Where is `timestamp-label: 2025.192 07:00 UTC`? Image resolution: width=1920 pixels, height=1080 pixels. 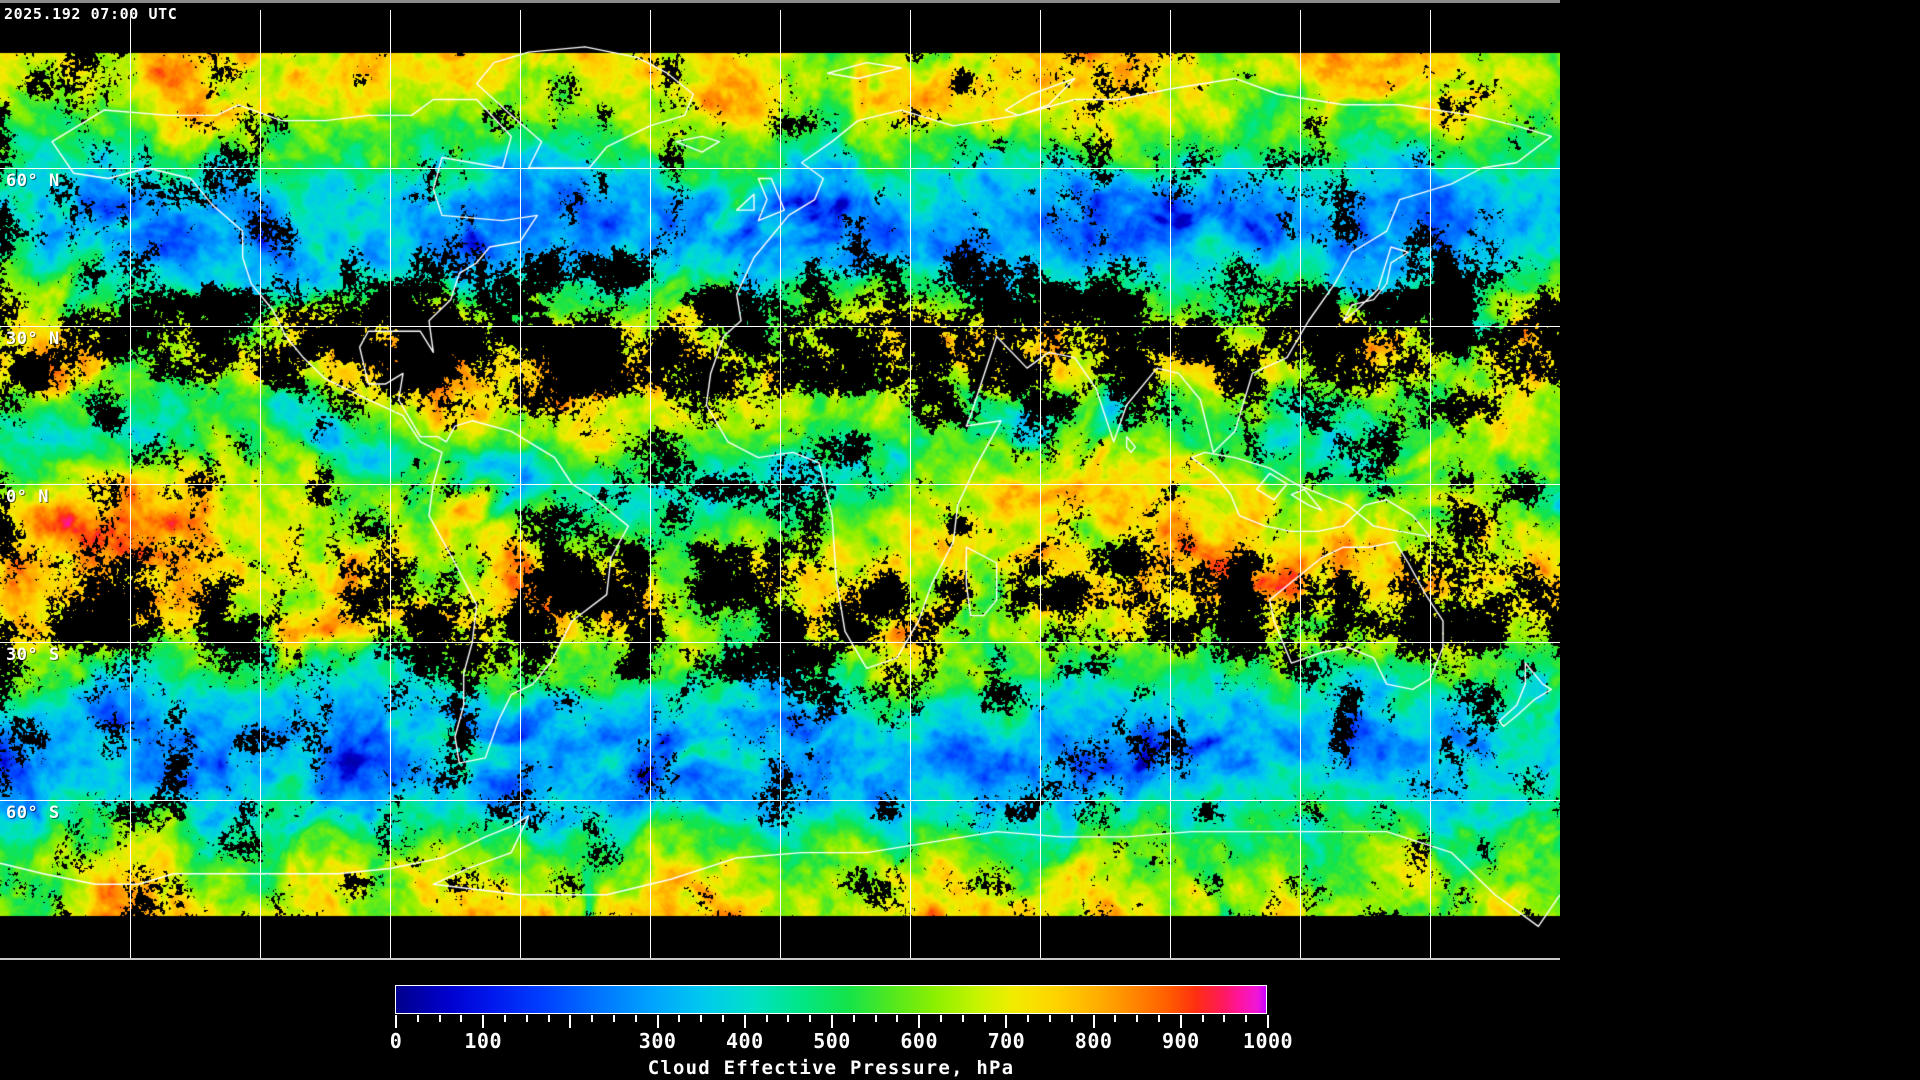 timestamp-label: 2025.192 07:00 UTC is located at coordinates (91, 14).